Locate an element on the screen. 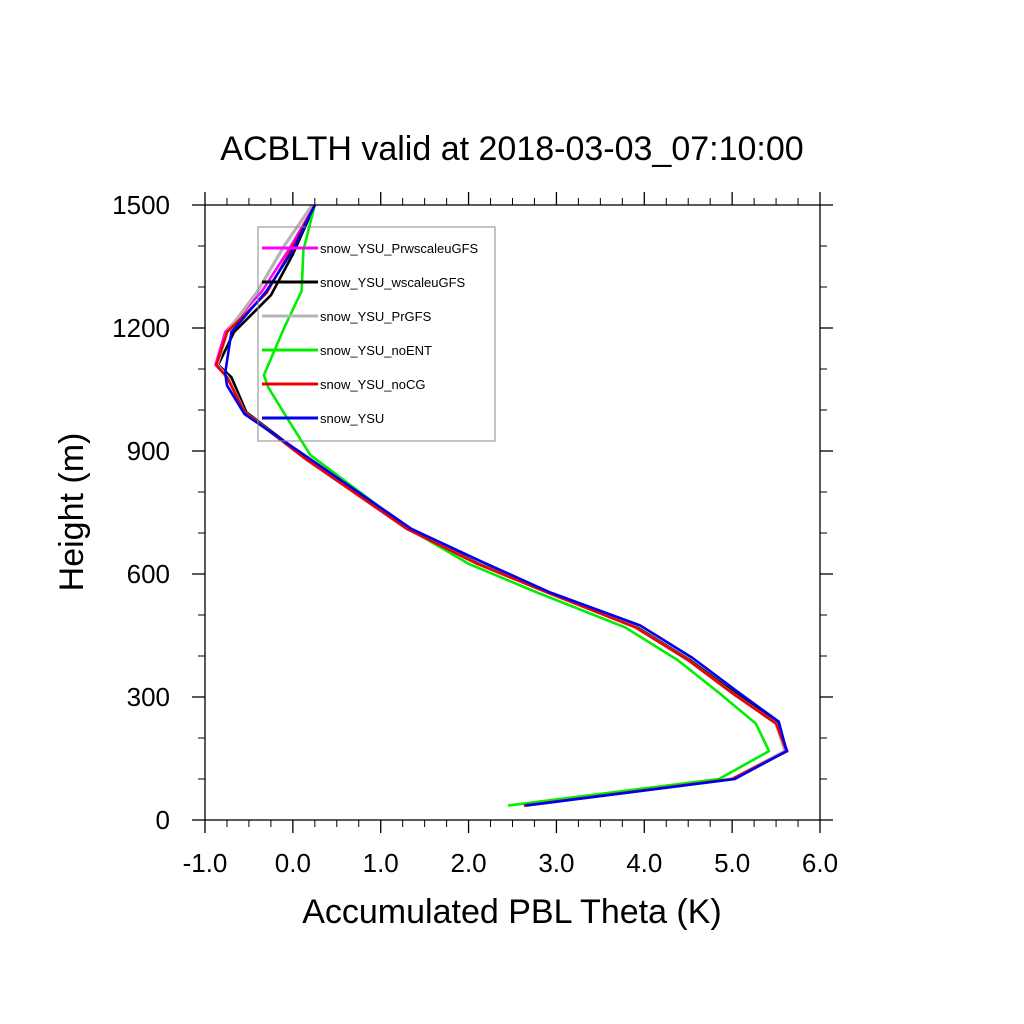  y-tick-label: 1500 is located at coordinates (141, 205).